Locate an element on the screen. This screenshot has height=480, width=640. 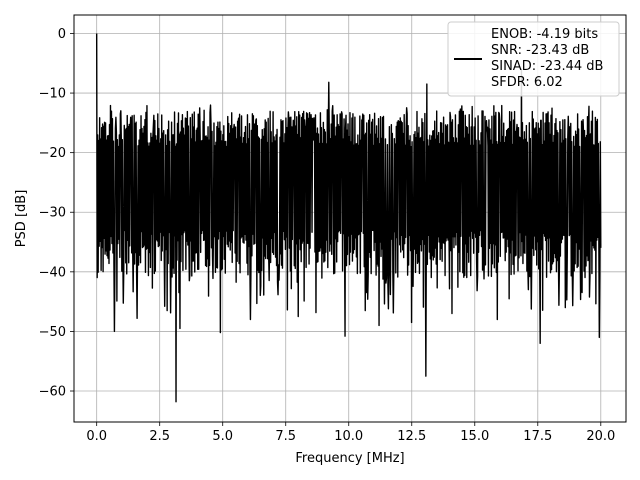
y-tick-label: −60 is located at coordinates (52, 392).